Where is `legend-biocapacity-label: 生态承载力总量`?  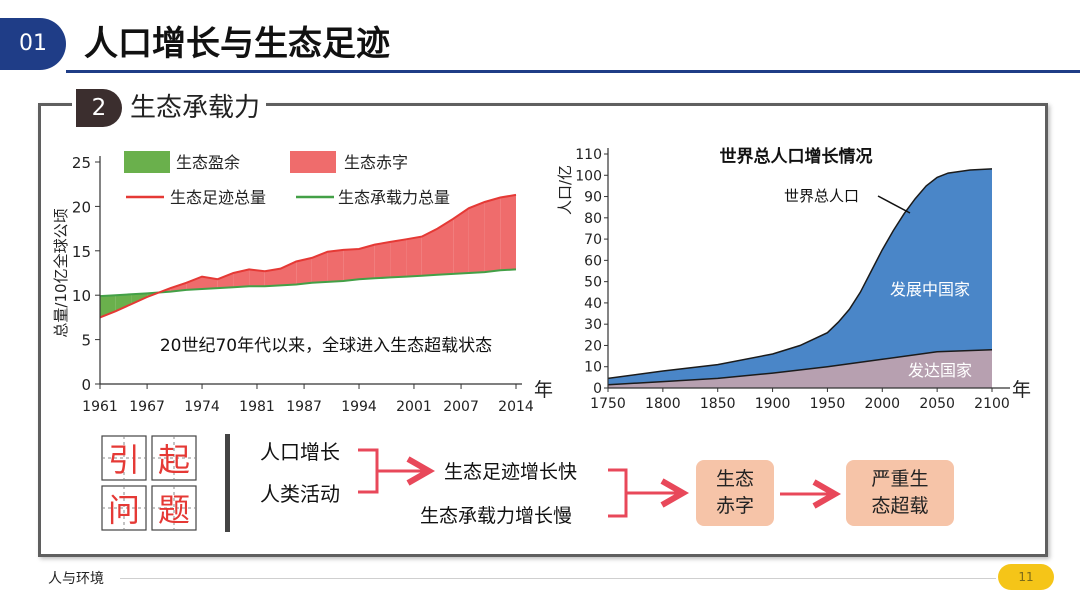
legend-biocapacity-label: 生态承载力总量 is located at coordinates (394, 197).